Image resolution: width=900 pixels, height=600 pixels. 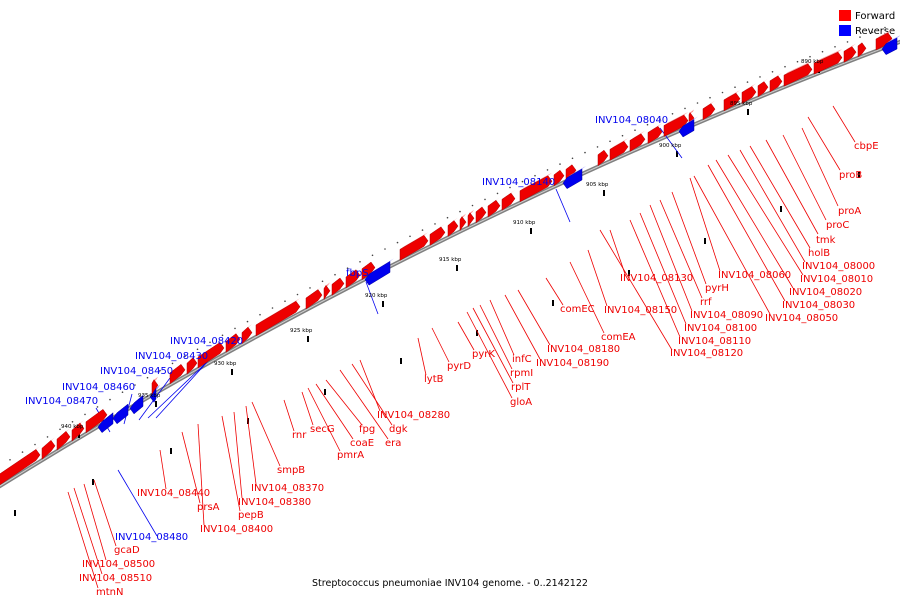 I want to click on scale-label-940: 940 kbp, so click(x=72, y=427).